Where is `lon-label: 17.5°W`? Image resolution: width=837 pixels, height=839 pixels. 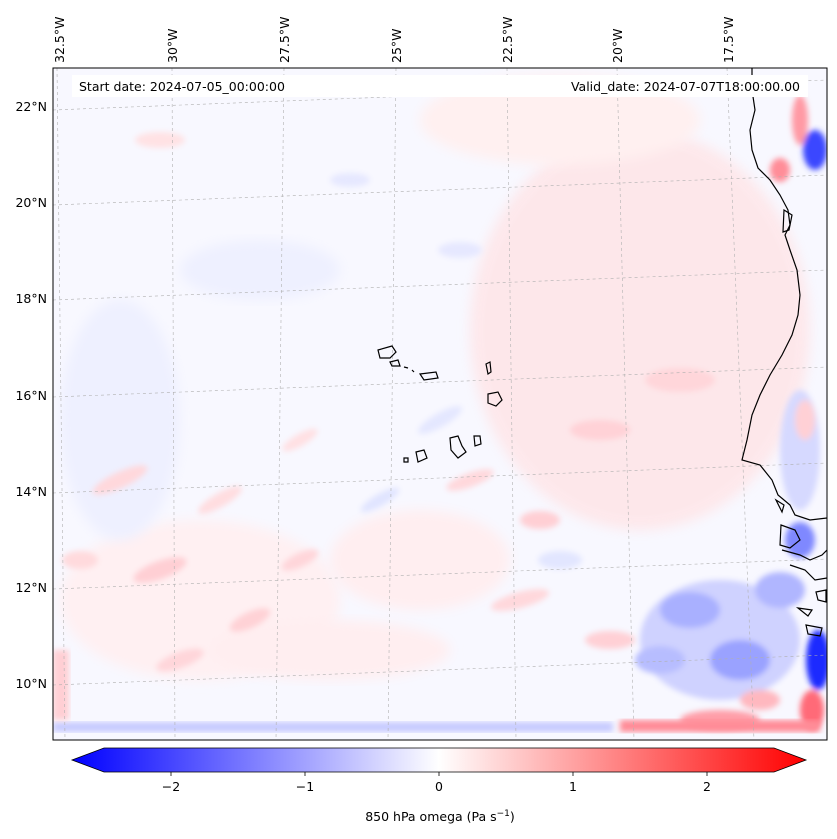 lon-label: 17.5°W is located at coordinates (728, 40).